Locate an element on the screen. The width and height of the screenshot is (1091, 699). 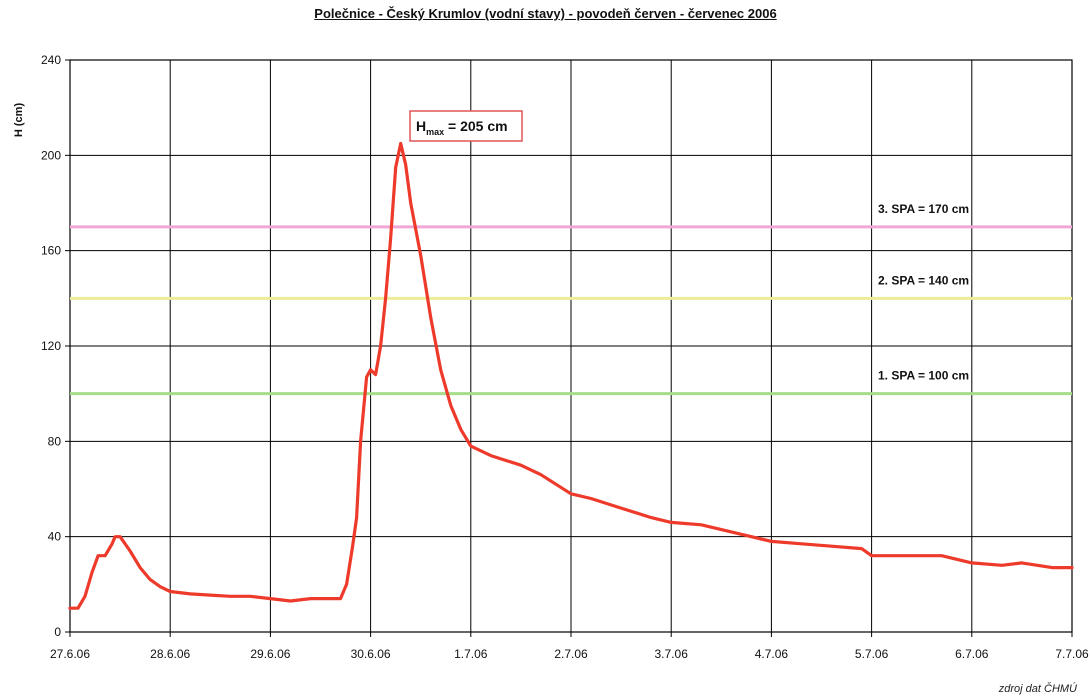
x-tick-label: 29.6.06 is located at coordinates (270, 654).